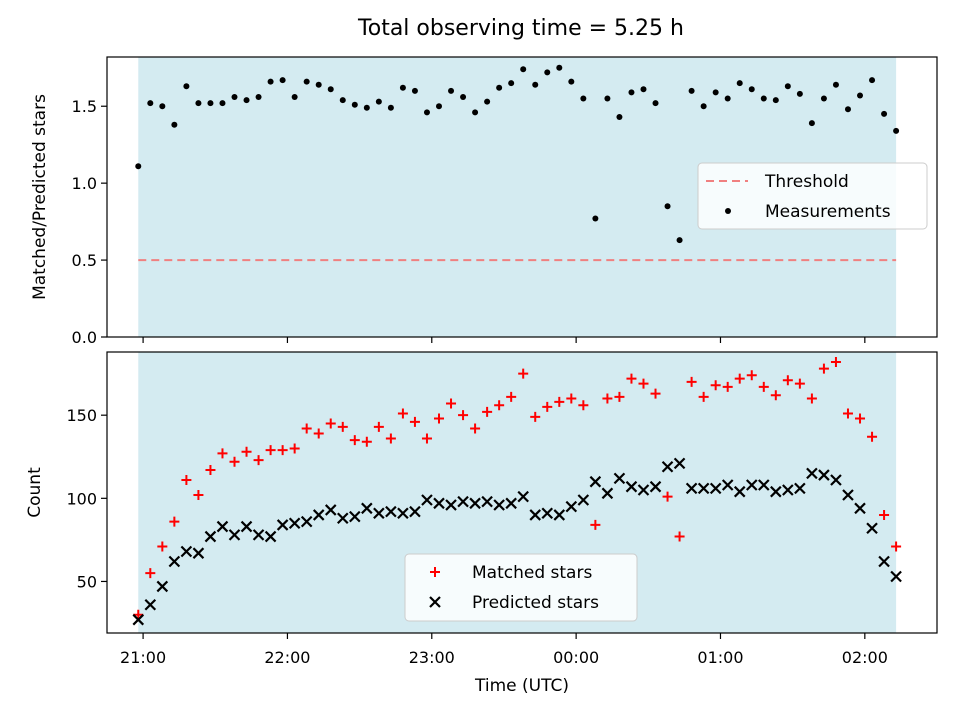 This screenshot has width=960, height=720. I want to click on xtick-label: 01:00, so click(720, 657).